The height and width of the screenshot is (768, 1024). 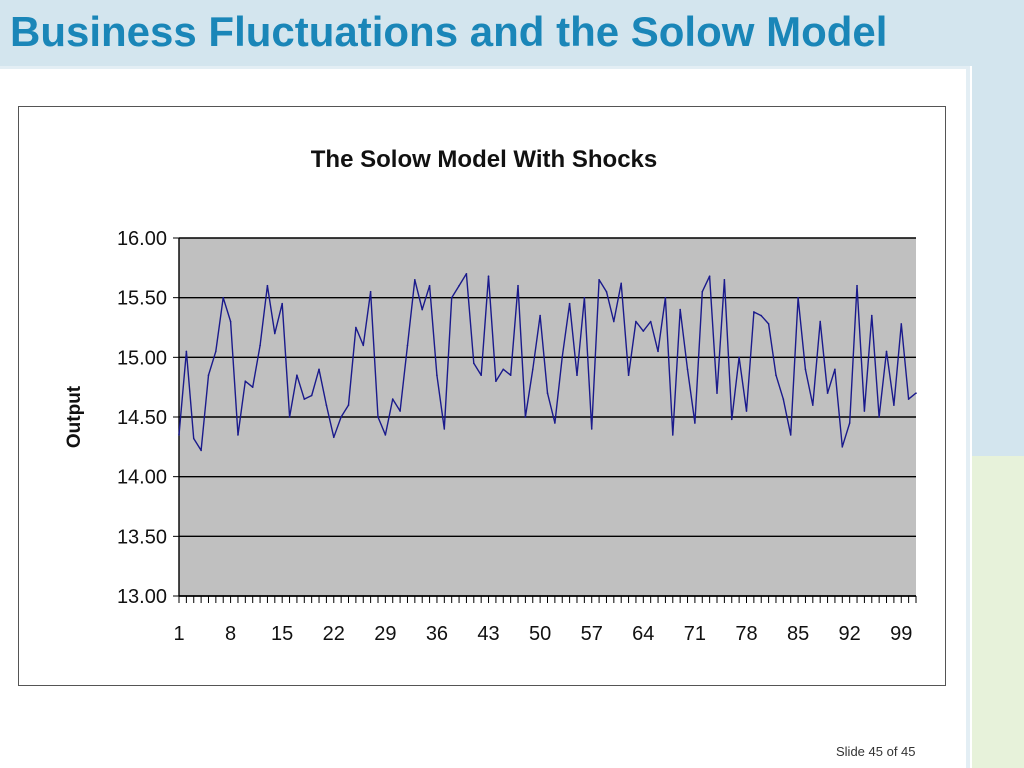 I want to click on x-tick-label: 22, so click(x=334, y=634).